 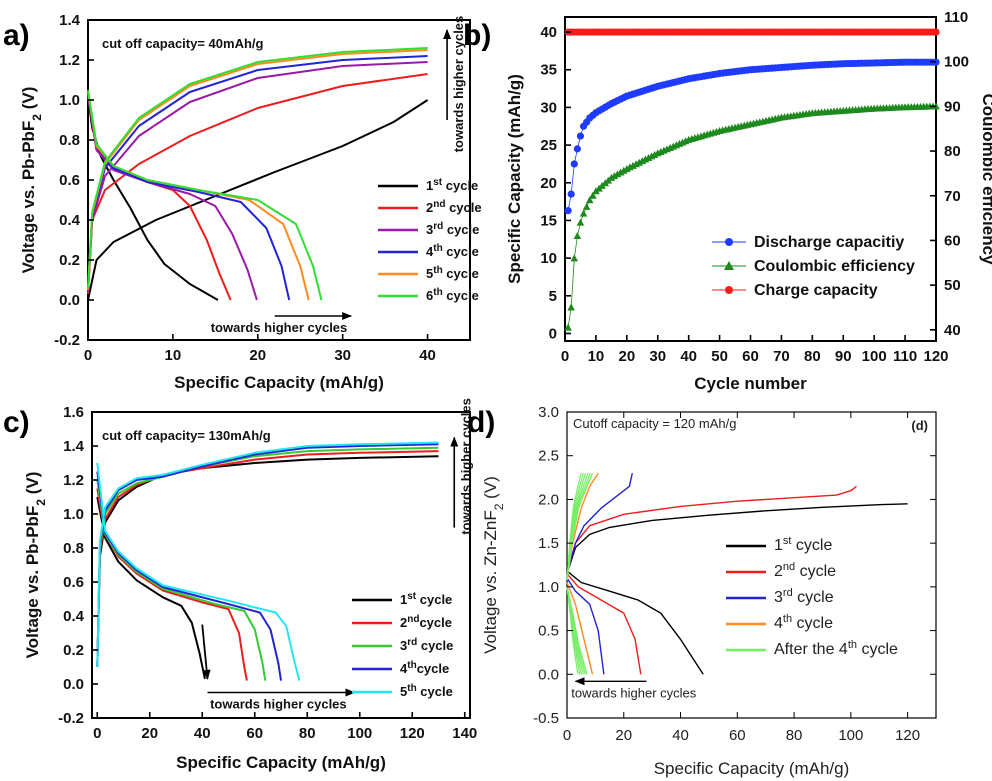 What do you see at coordinates (548, 456) in the screenshot?
I see `y-tick-label: 2.5` at bounding box center [548, 456].